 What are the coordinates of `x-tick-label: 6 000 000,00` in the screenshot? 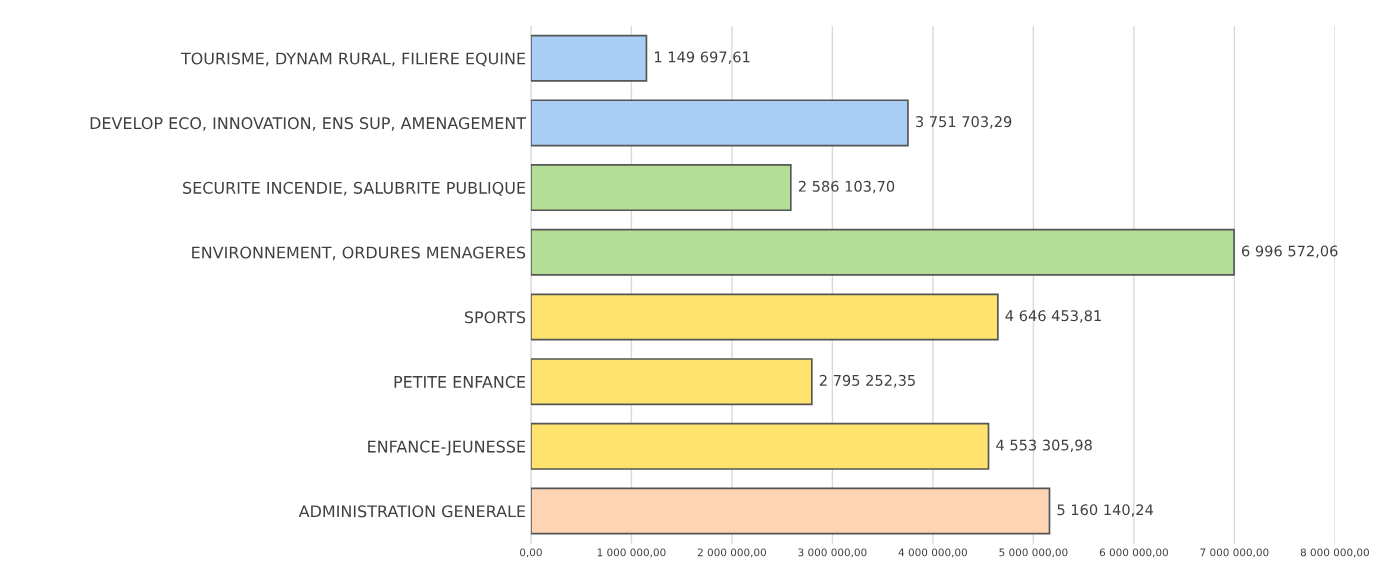 It's located at (1133, 553).